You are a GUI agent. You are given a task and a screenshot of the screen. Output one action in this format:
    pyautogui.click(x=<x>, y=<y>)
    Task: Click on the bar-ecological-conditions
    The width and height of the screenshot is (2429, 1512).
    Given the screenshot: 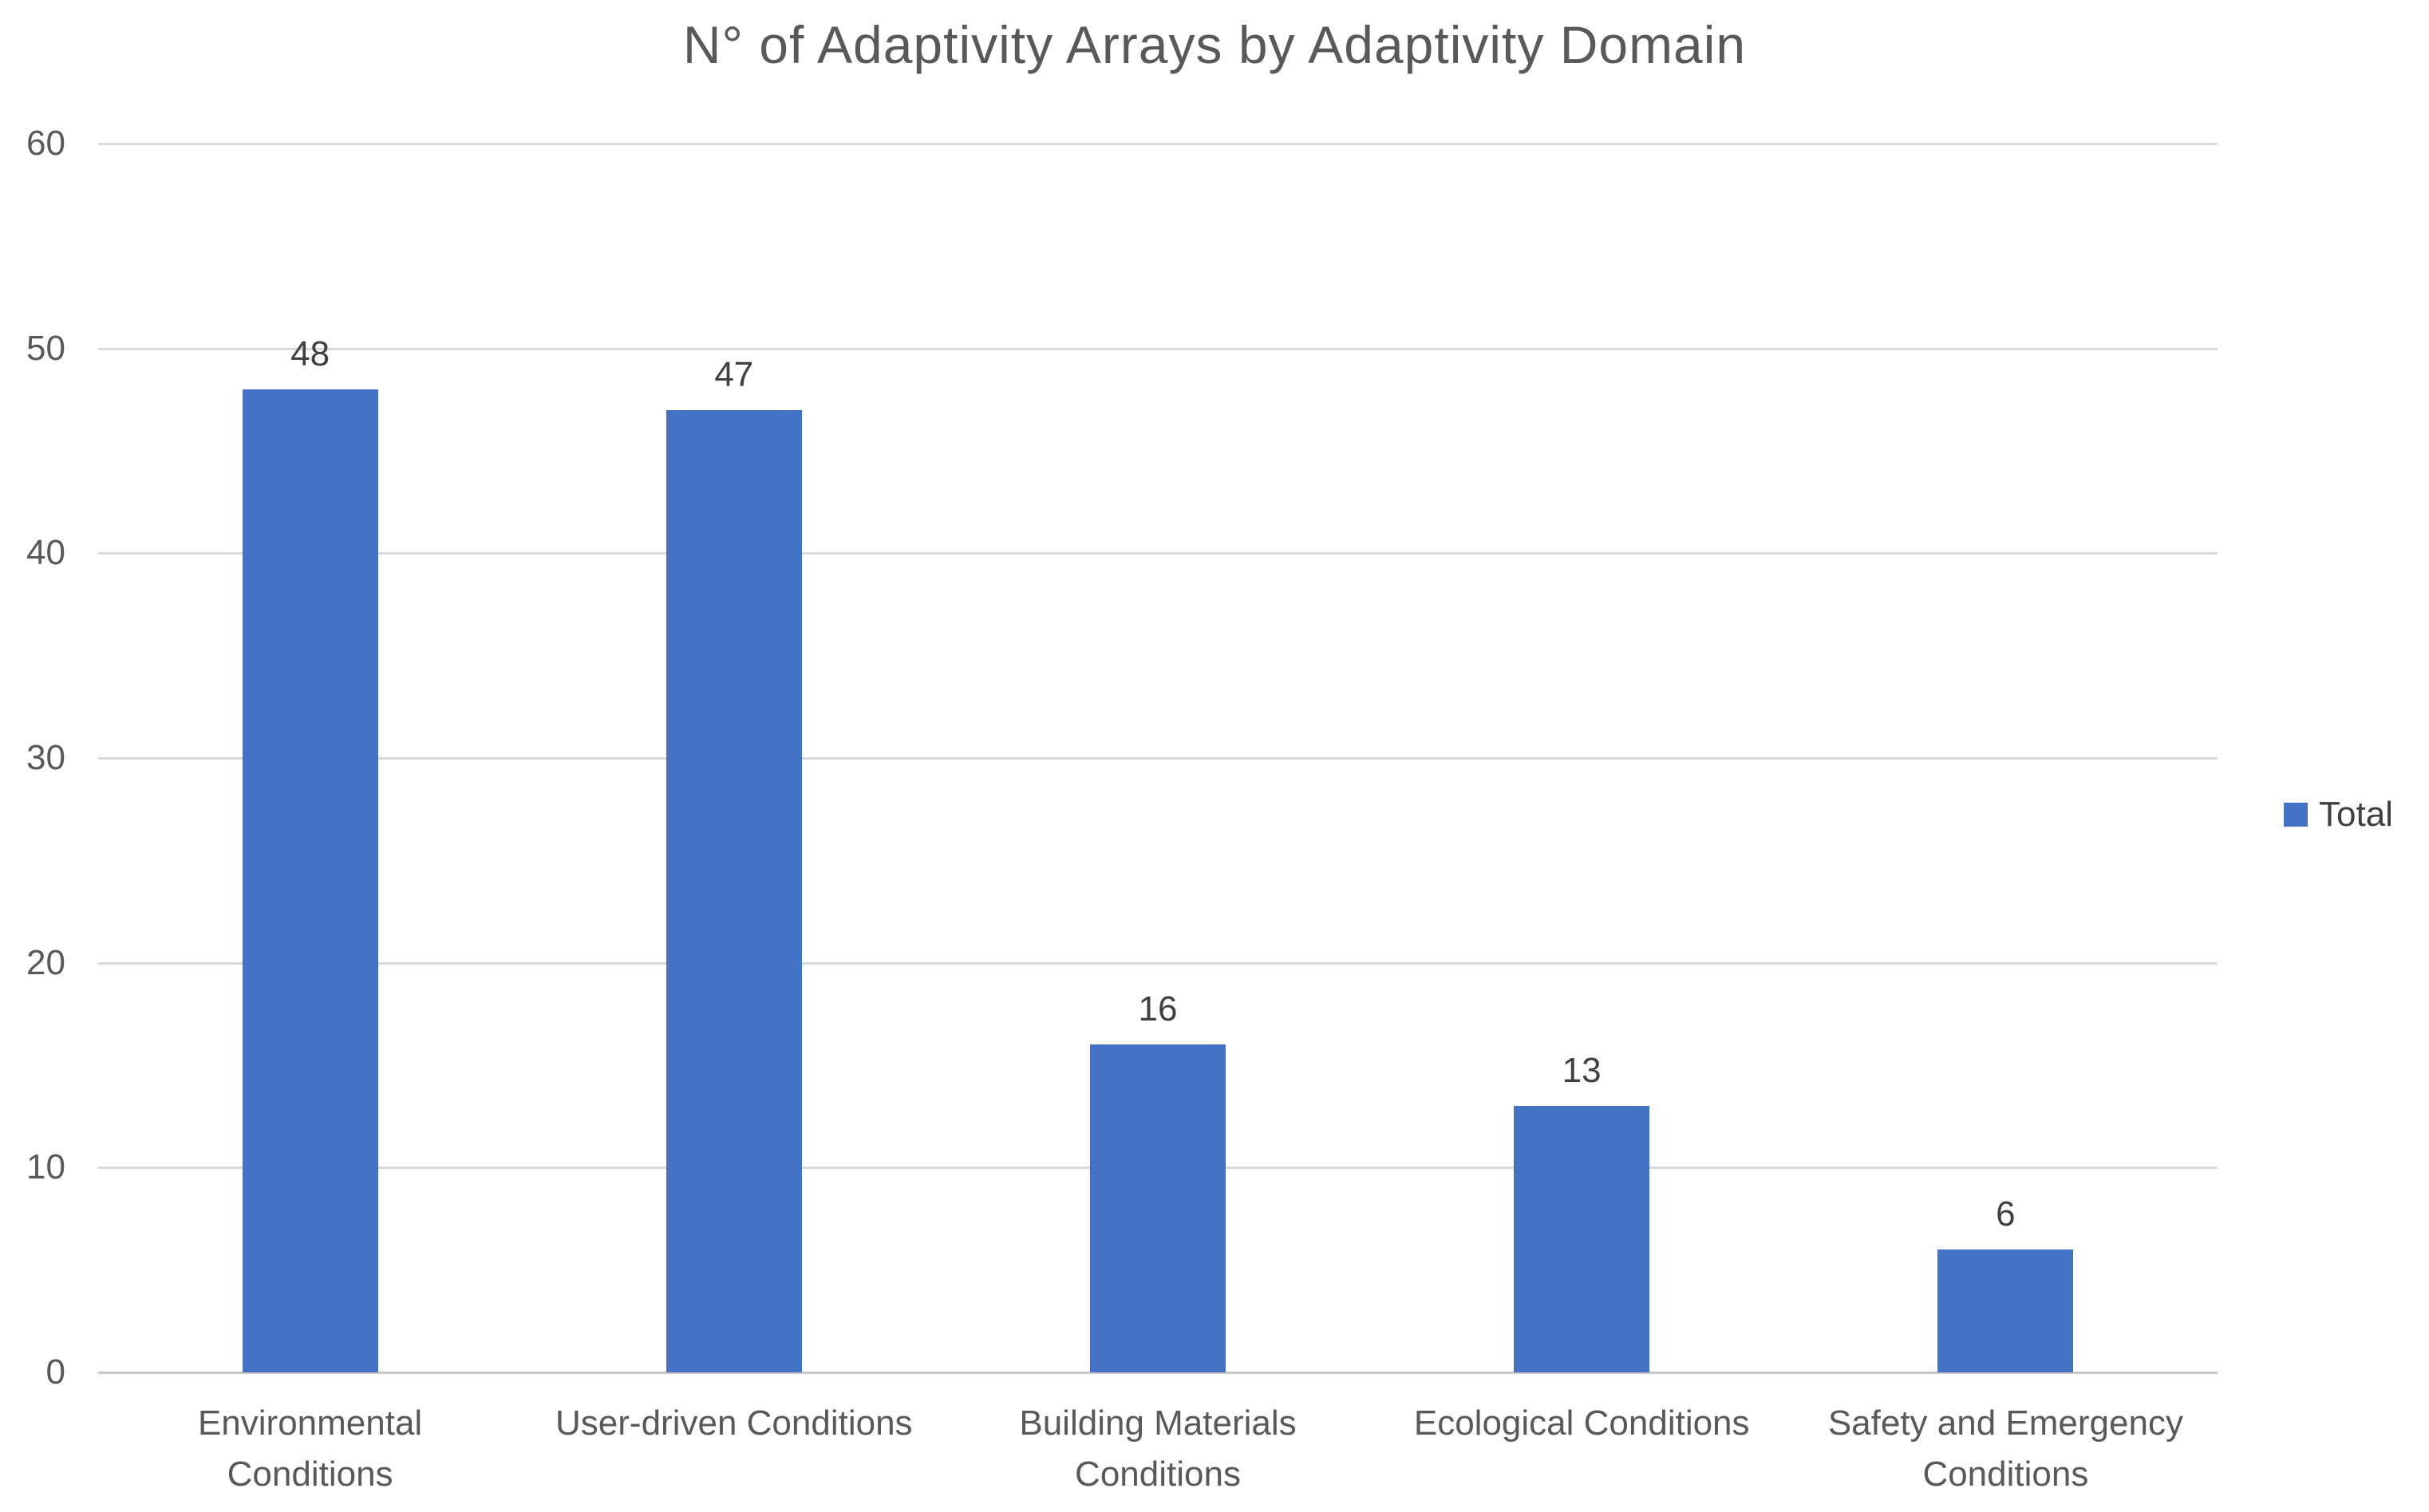 What is the action you would take?
    pyautogui.click(x=1582, y=1239)
    